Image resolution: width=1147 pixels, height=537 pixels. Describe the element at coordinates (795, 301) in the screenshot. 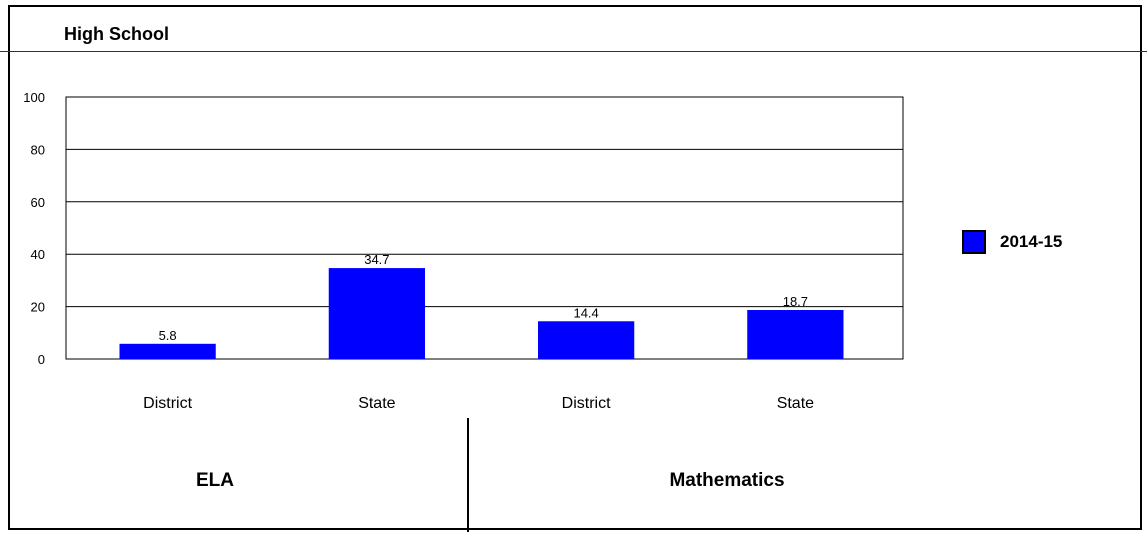

I see `data-label: 18.7` at that location.